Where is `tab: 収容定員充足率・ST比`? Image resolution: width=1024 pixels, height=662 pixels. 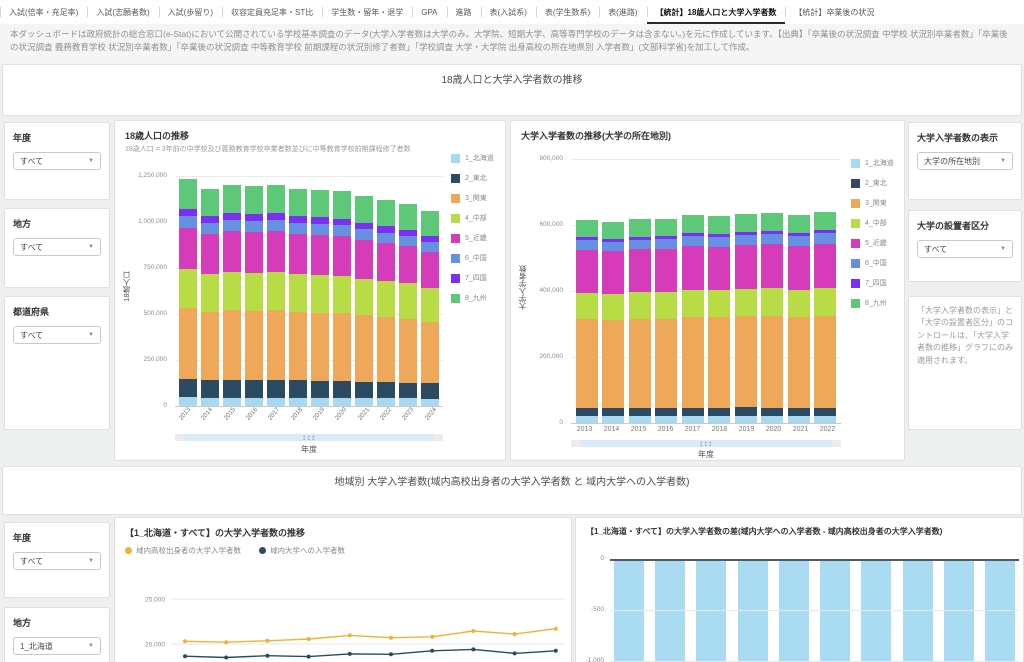 tab: 収容定員充足率・ST比 is located at coordinates (271, 12).